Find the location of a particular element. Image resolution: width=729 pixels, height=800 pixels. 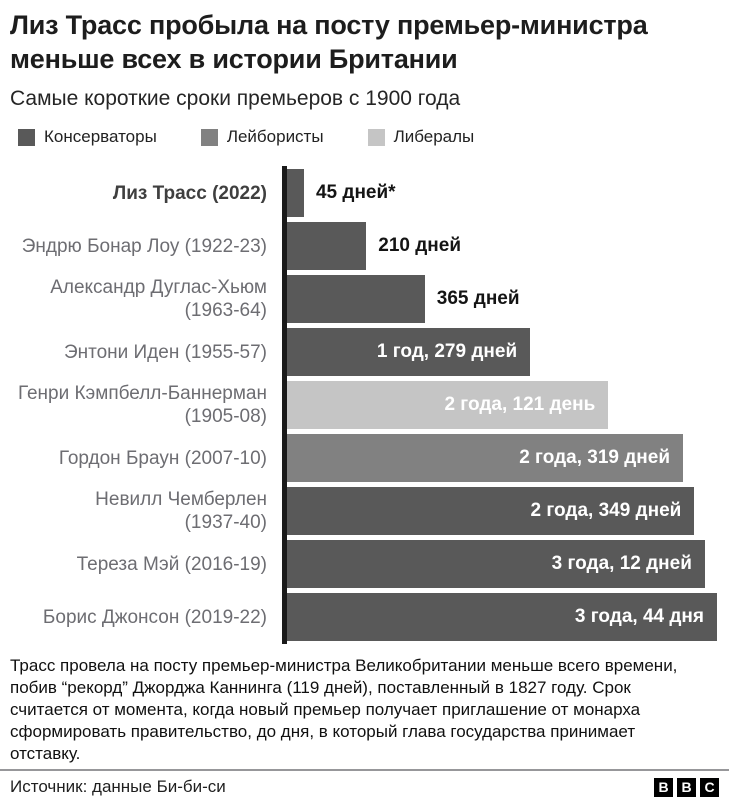

legend-item-liberals: Либералы is located at coordinates (421, 137).